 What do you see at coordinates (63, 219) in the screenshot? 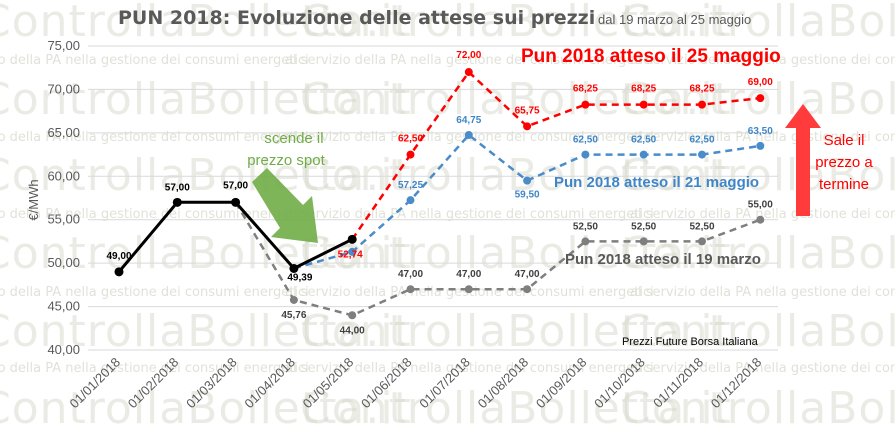
I see `y-tick-label: 55,00` at bounding box center [63, 219].